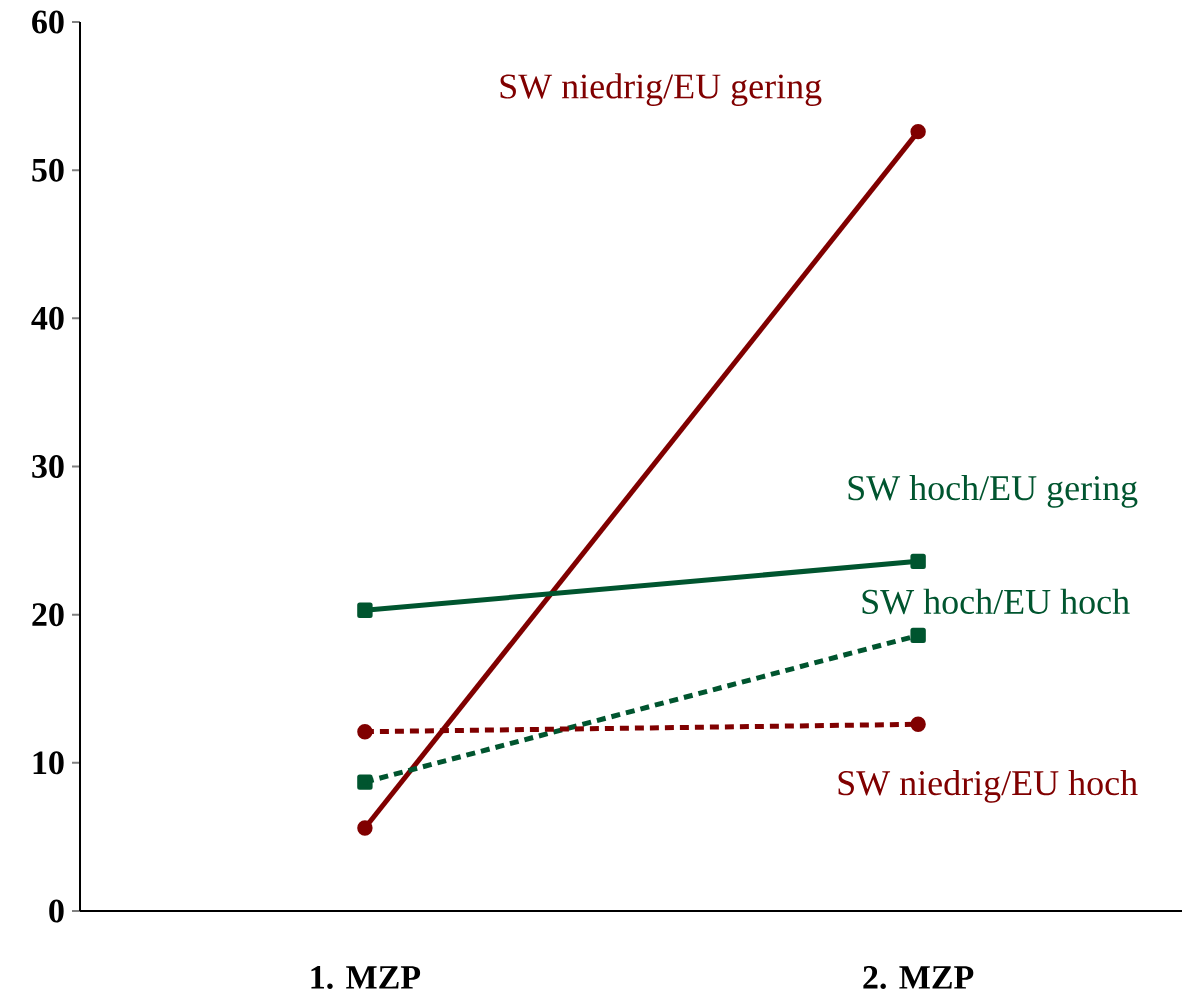 Image resolution: width=1182 pixels, height=992 pixels. Describe the element at coordinates (996, 601) in the screenshot. I see `series-label: SW hoch/EU hoch` at that location.